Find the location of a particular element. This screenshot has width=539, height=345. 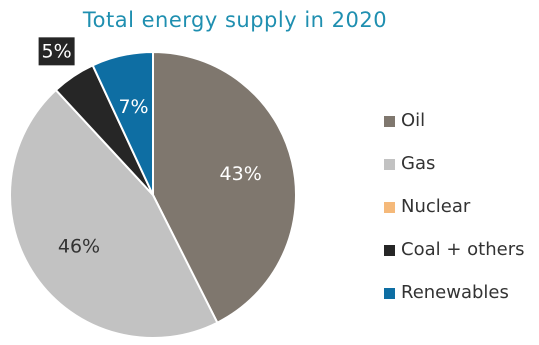

legend-label: Gas is located at coordinates (418, 163).